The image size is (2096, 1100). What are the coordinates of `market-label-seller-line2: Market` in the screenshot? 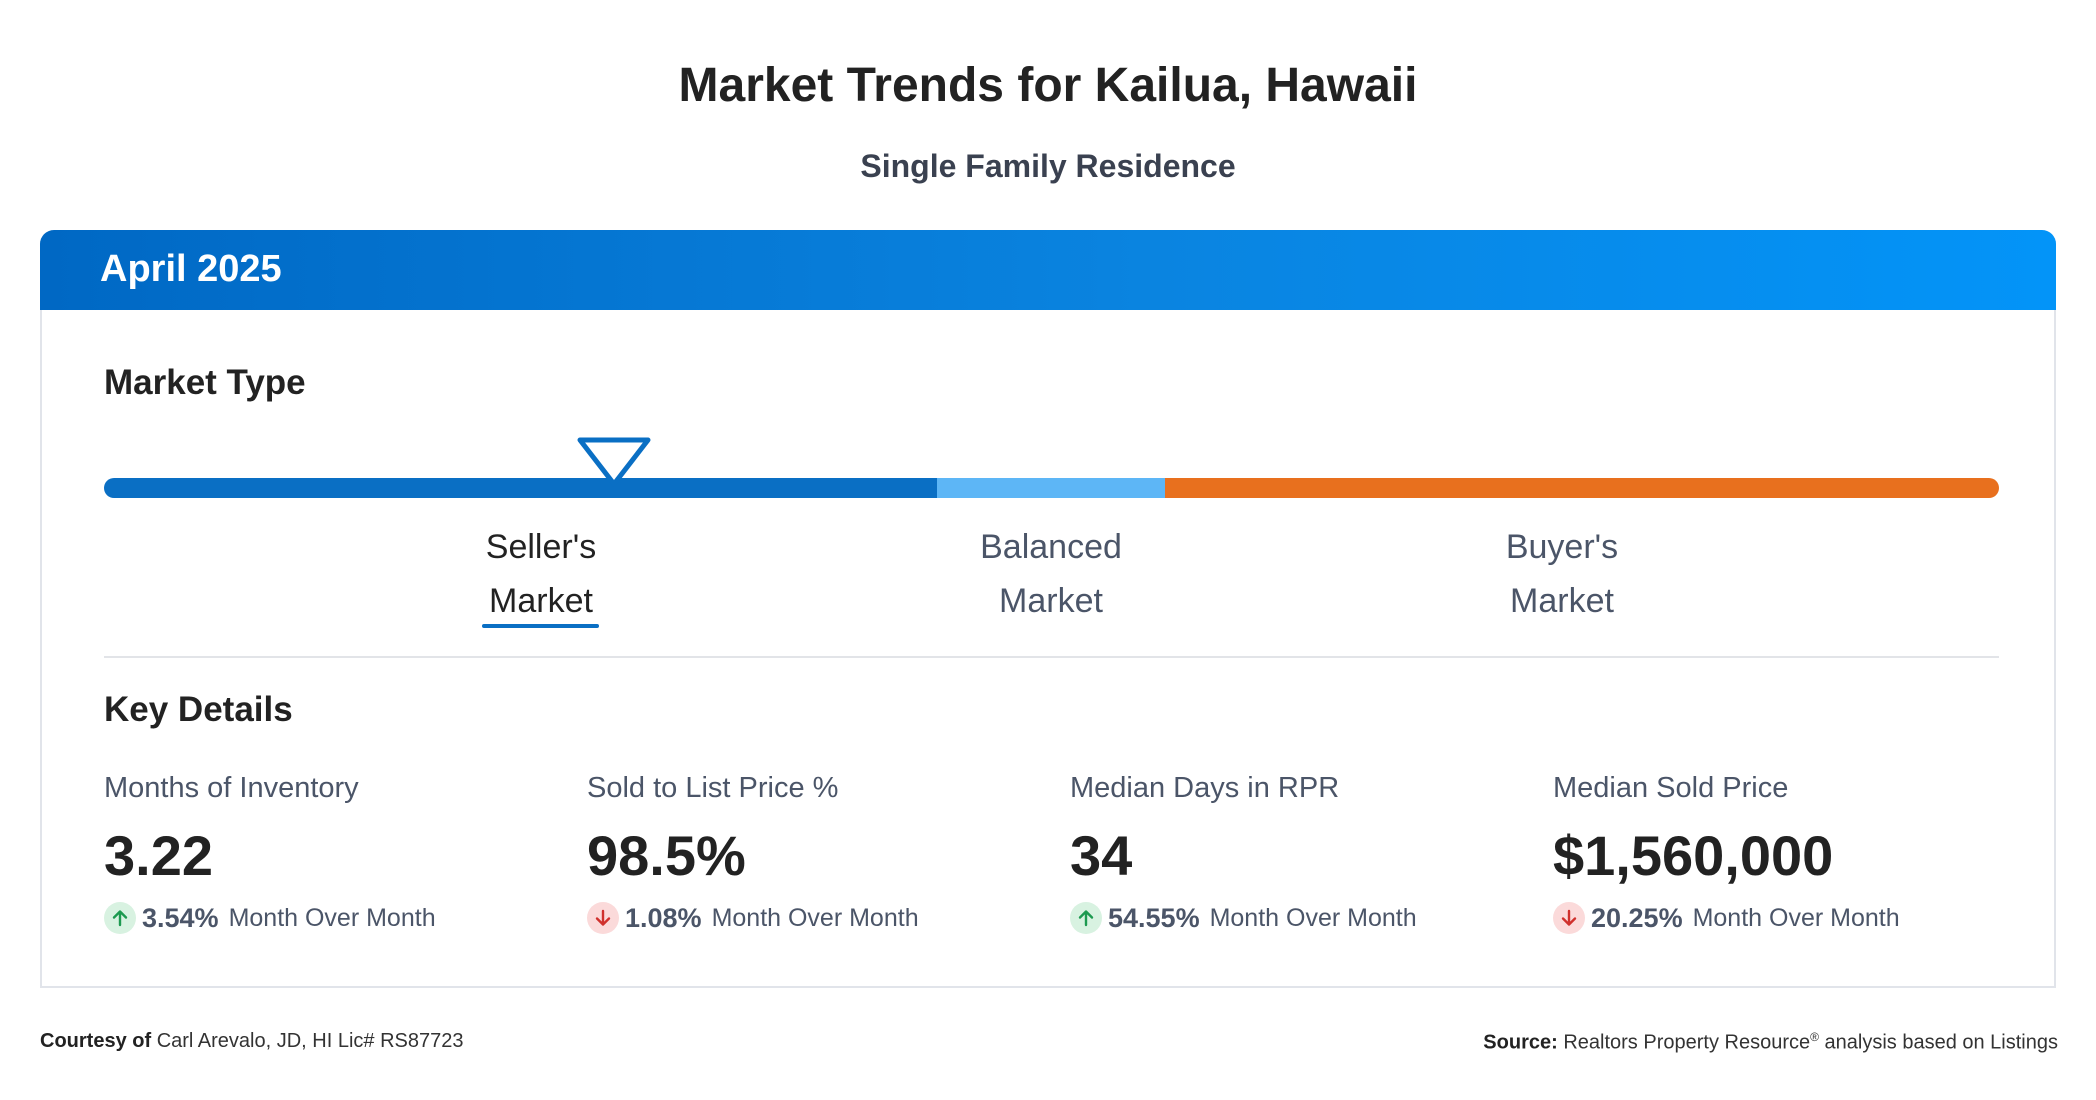 It's located at (541, 601).